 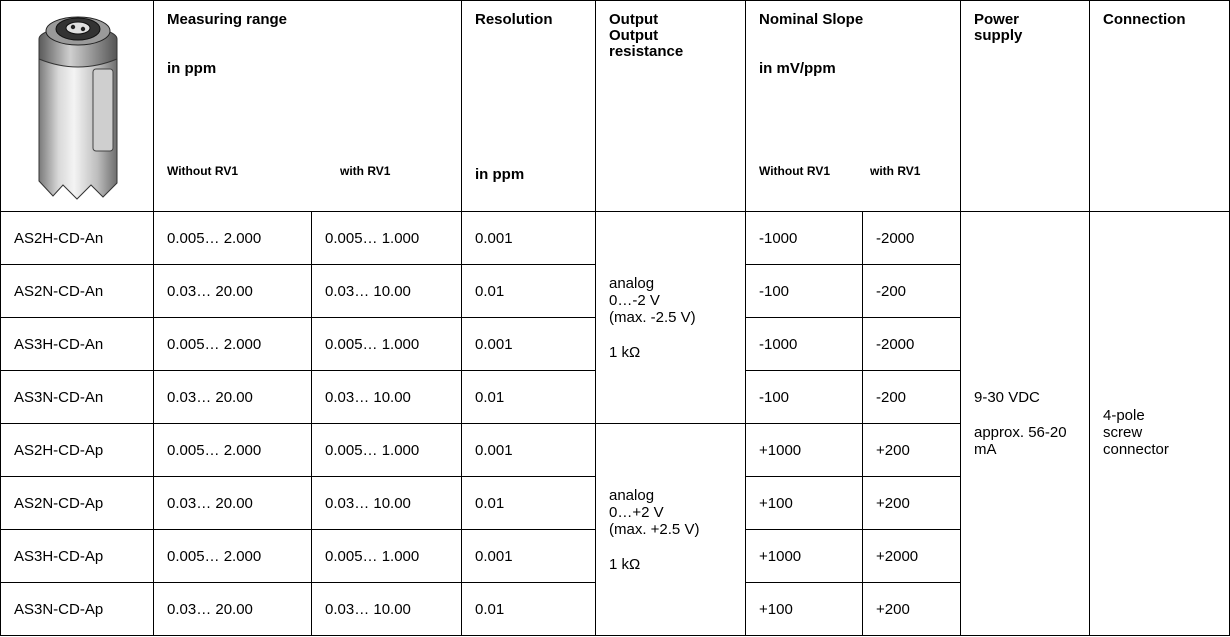 What do you see at coordinates (500, 174) in the screenshot?
I see `resolution-unit: in ppm` at bounding box center [500, 174].